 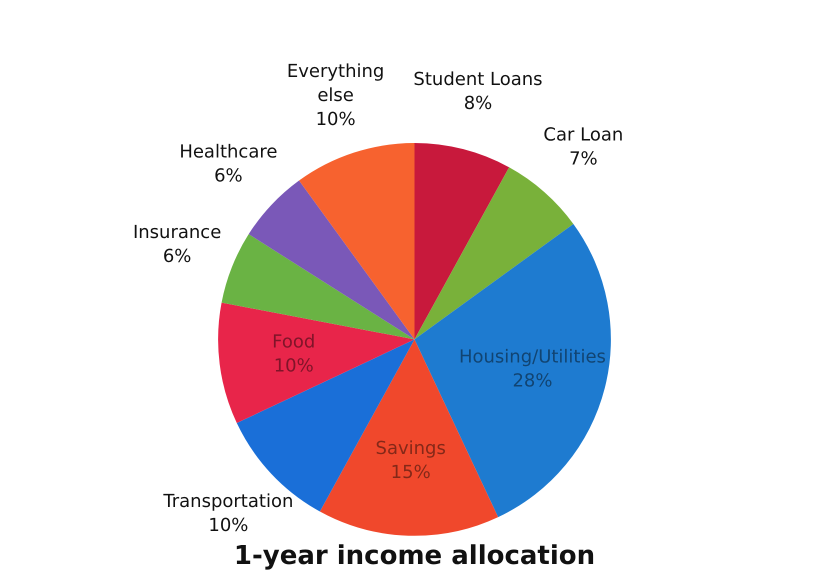 I want to click on slice-label: Healthcare, so click(x=228, y=151).